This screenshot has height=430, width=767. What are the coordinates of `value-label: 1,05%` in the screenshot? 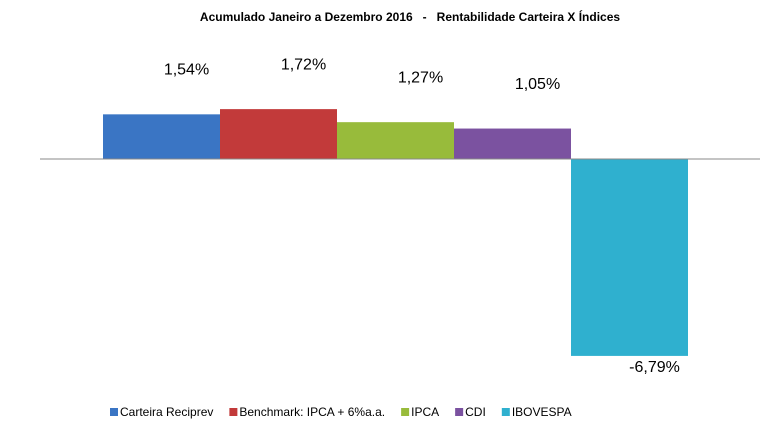 It's located at (537, 84).